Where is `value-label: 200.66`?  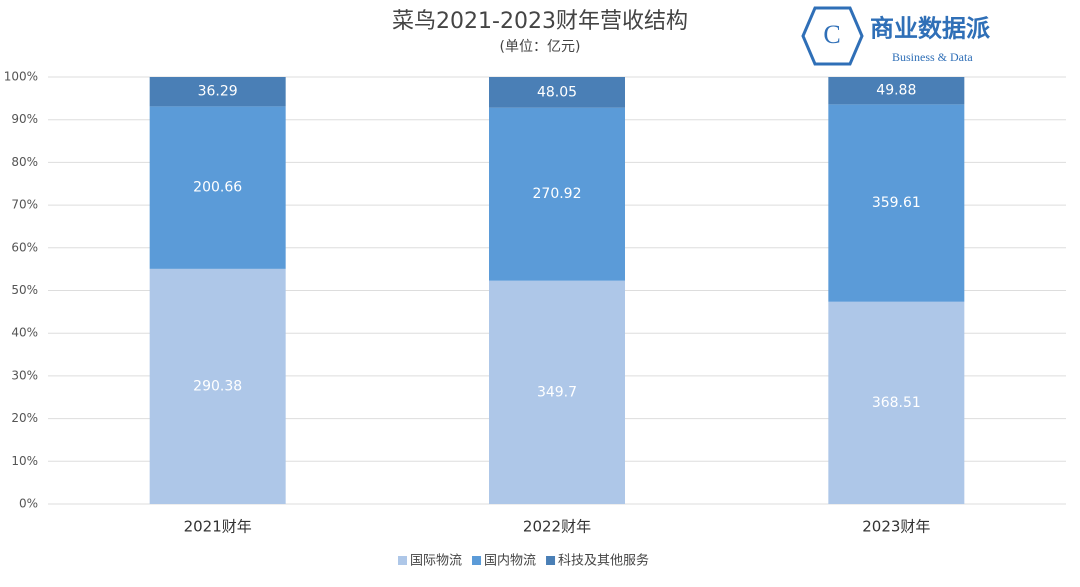 value-label: 200.66 is located at coordinates (217, 188).